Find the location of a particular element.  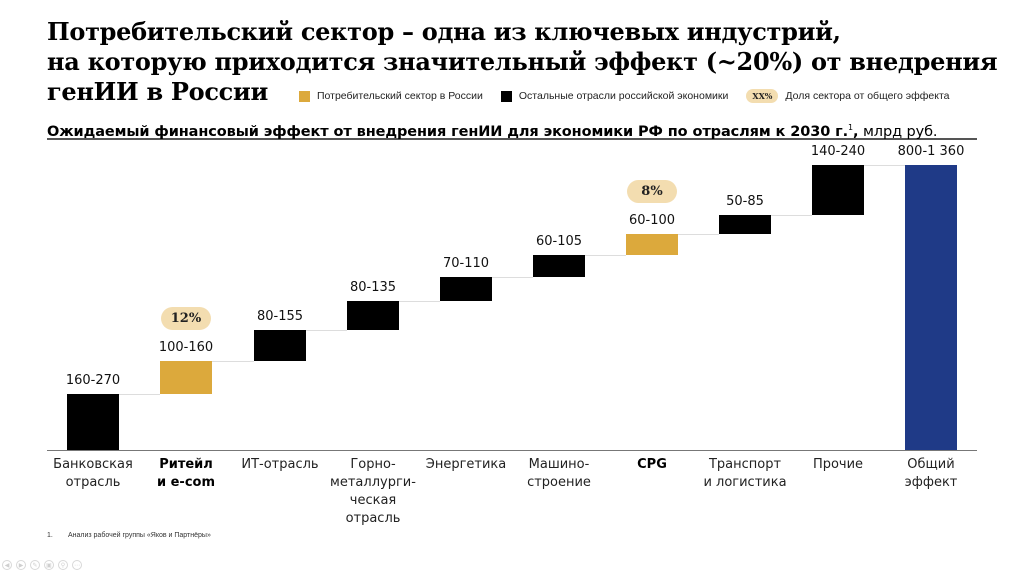

category-label: ИТ-отрасль is located at coordinates (280, 464).